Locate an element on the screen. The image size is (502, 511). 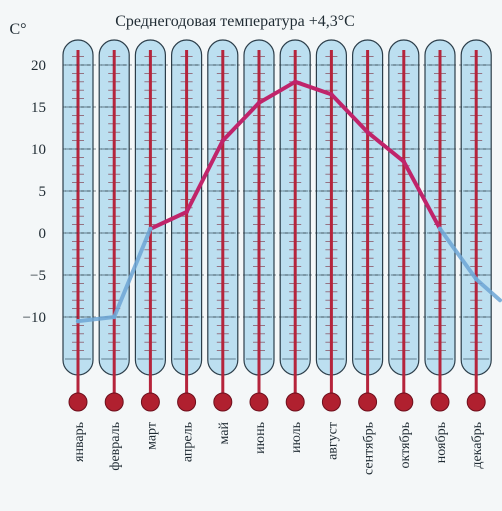
data-point-июль is located at coordinates (295, 82).